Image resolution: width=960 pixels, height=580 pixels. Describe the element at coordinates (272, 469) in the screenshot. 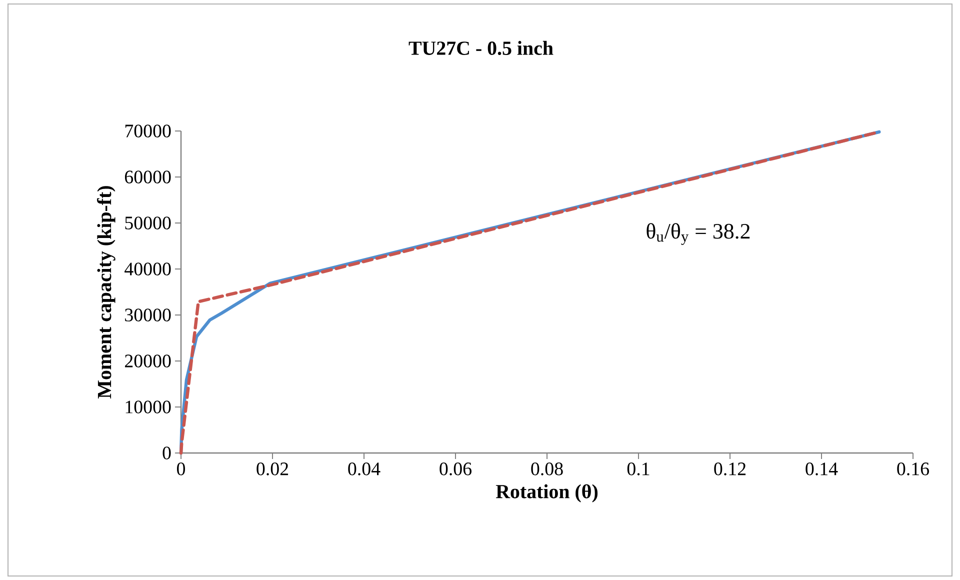

I see `x-tick-label: 0.02` at that location.